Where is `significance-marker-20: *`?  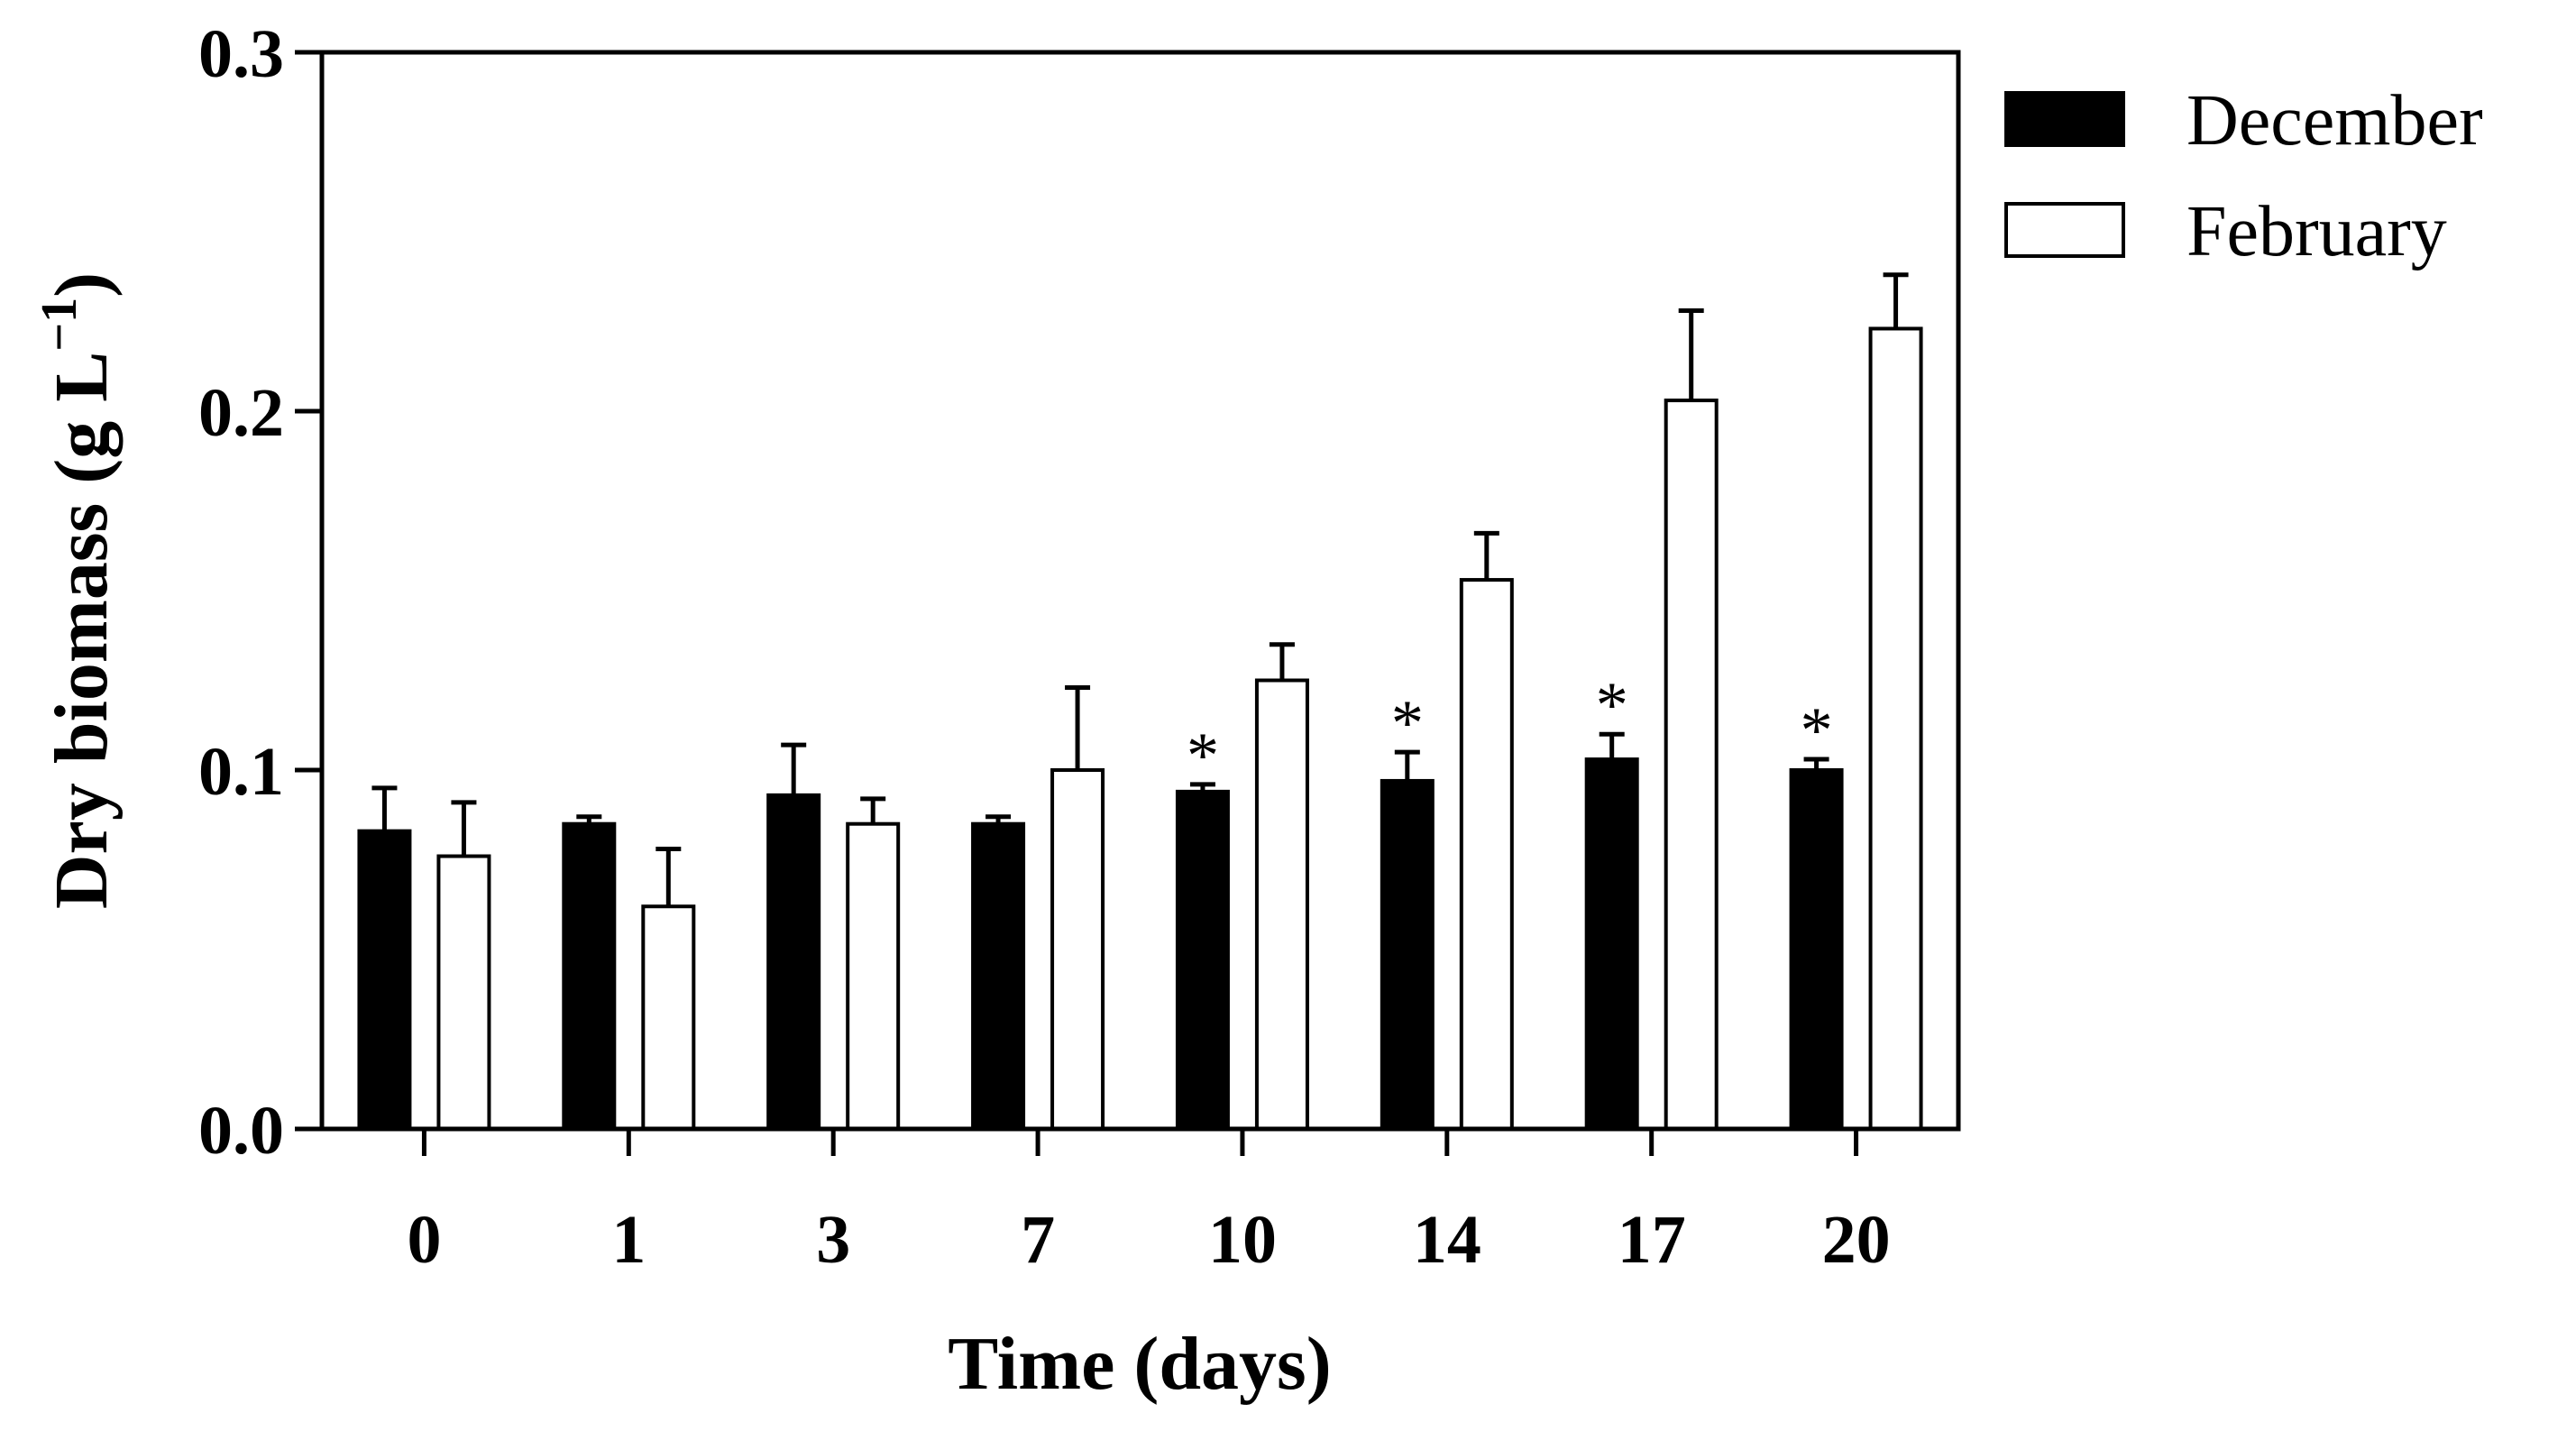 significance-marker-20: * is located at coordinates (1817, 730).